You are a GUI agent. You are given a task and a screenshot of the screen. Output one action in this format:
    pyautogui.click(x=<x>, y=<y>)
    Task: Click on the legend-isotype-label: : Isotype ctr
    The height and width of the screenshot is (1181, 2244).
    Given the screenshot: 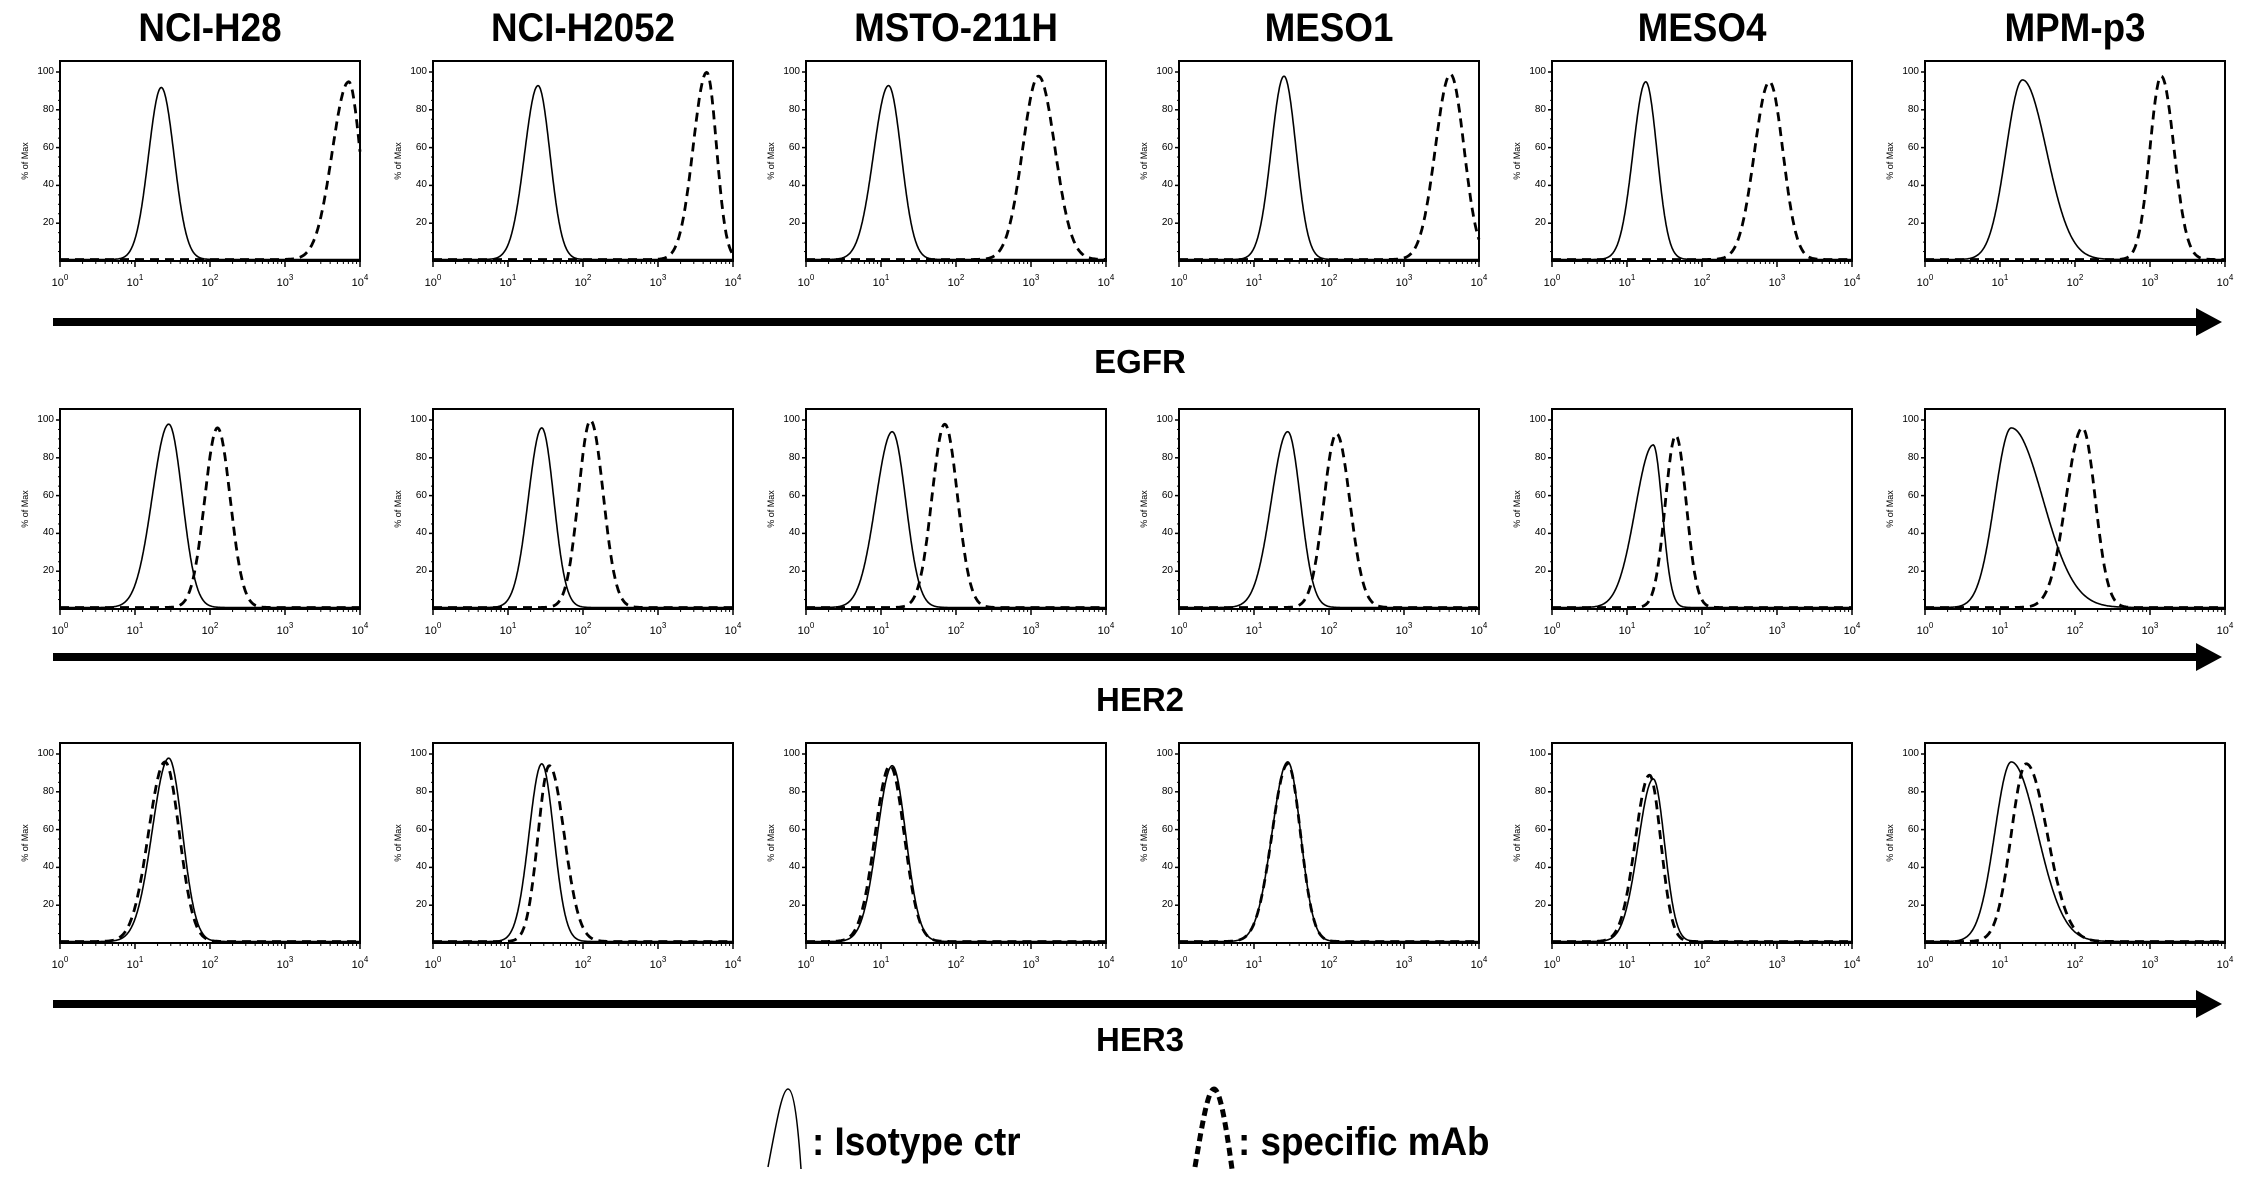 What is the action you would take?
    pyautogui.click(x=916, y=1142)
    